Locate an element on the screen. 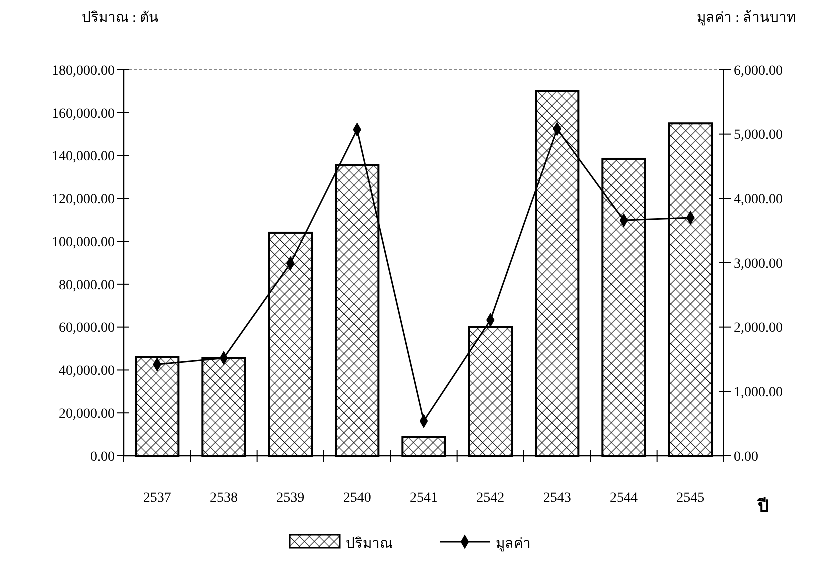 The height and width of the screenshot is (573, 822). legend-label: ปริมาณ is located at coordinates (369, 544).